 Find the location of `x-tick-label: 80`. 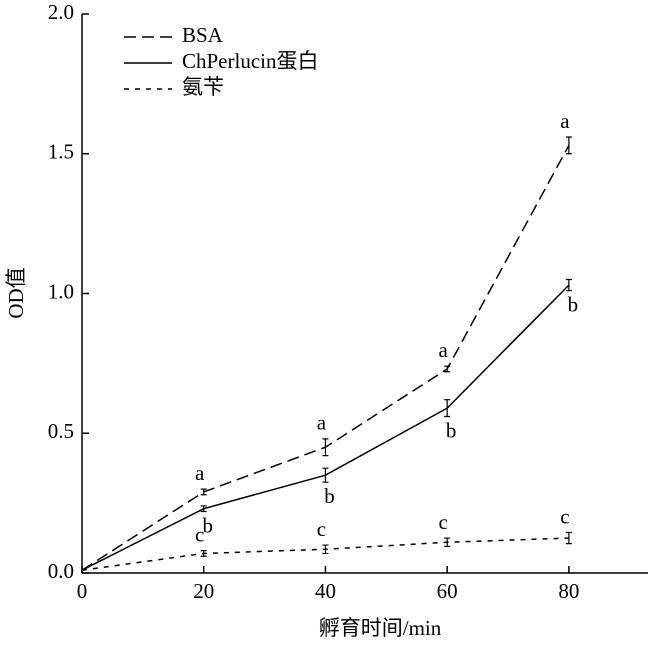

x-tick-label: 80 is located at coordinates (568, 591).